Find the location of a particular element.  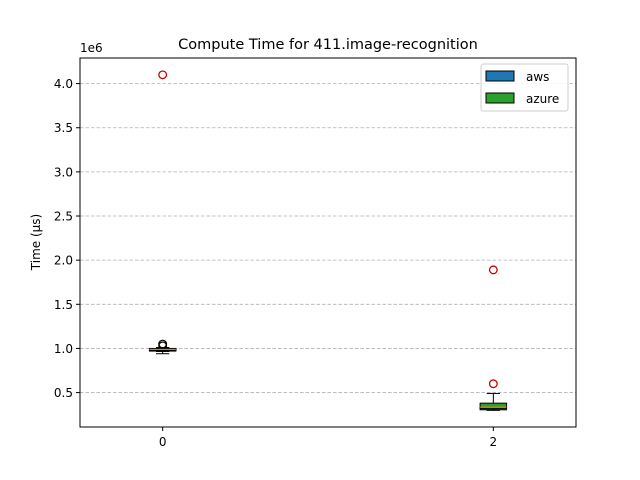

y-axis: 0.5 1.0 1.5 2.0 2.5 3.0 3.5 4.0 is located at coordinates (67, 238).